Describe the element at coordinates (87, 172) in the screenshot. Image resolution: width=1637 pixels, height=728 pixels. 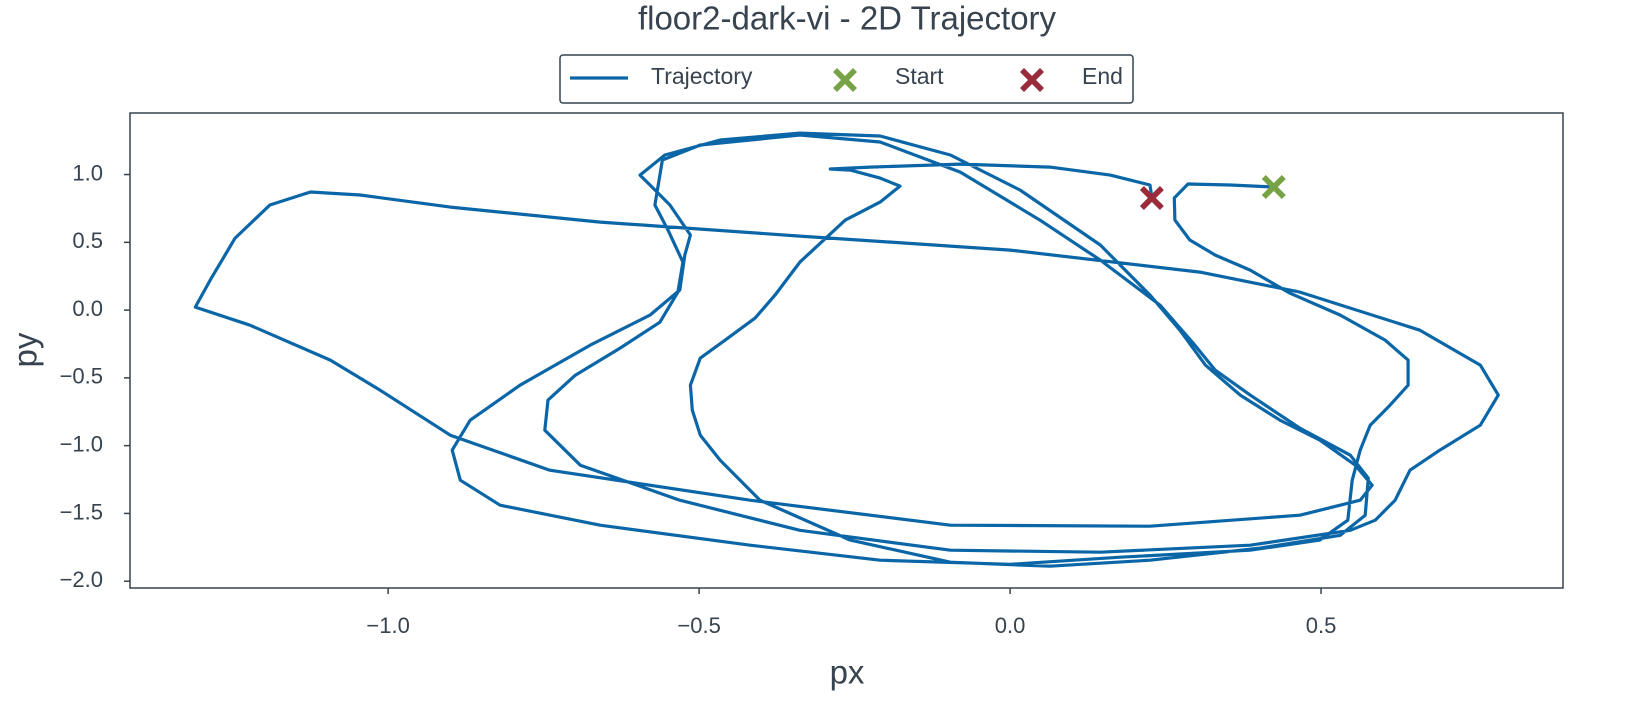
I see `y-tick-label: 1.0` at that location.